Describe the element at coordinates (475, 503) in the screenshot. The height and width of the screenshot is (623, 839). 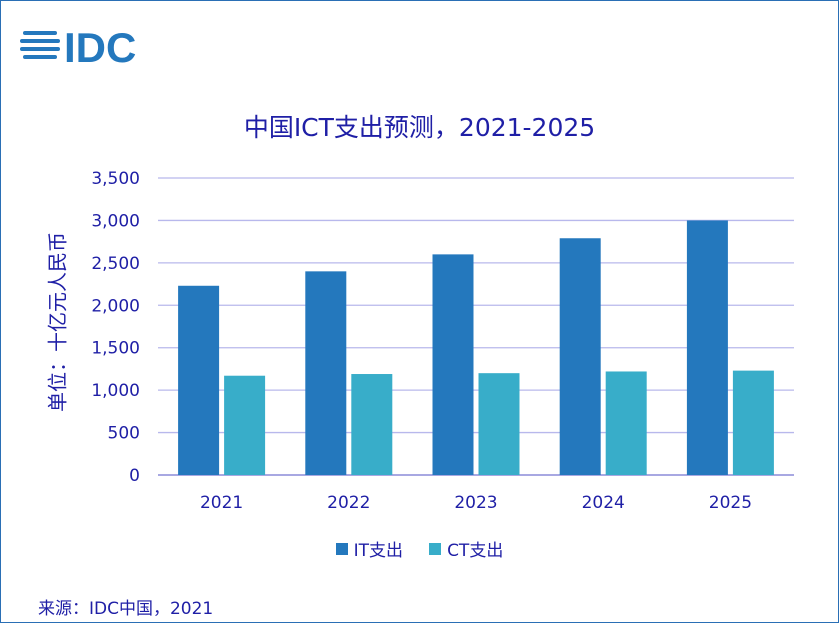
I see `x-tick-label: 2023` at that location.